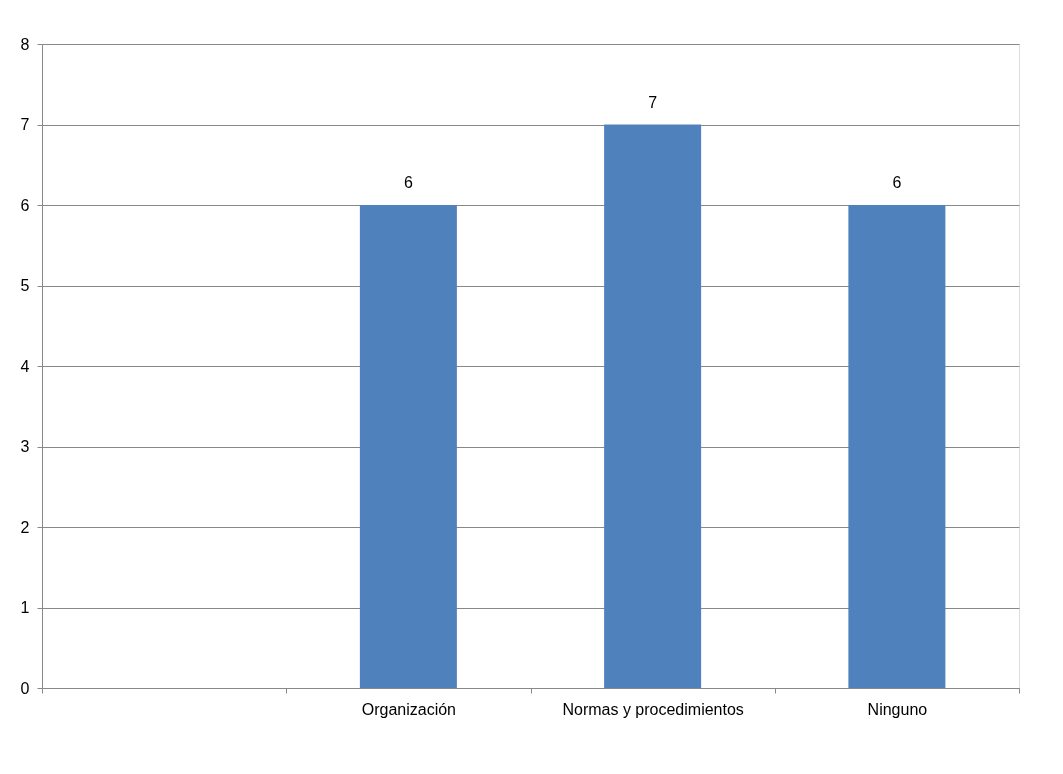 The width and height of the screenshot is (1063, 774). Describe the element at coordinates (897, 709) in the screenshot. I see `x-tick-label: Ninguno` at that location.